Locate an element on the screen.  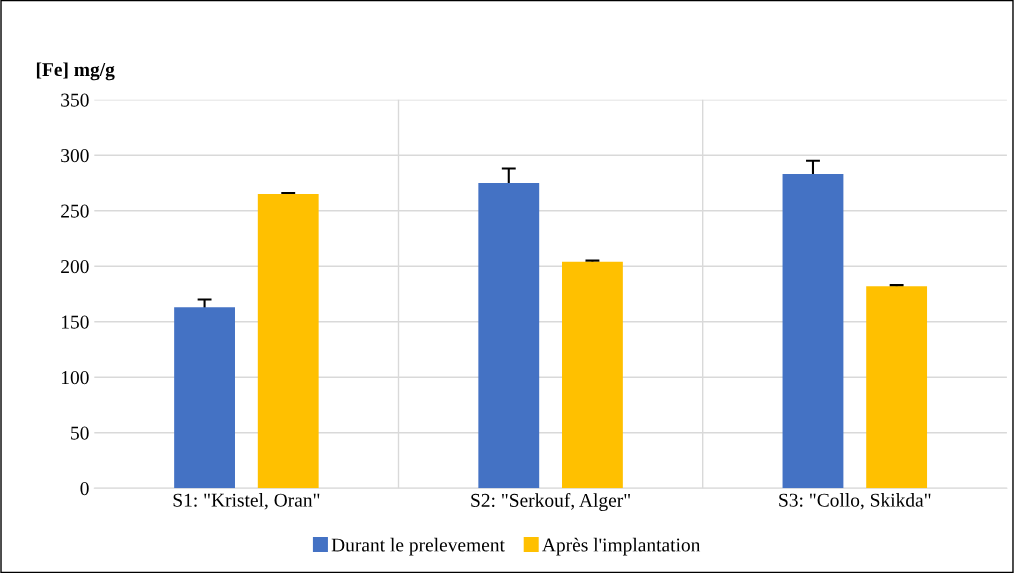
y-tick-label: 50 is located at coordinates (80, 433).